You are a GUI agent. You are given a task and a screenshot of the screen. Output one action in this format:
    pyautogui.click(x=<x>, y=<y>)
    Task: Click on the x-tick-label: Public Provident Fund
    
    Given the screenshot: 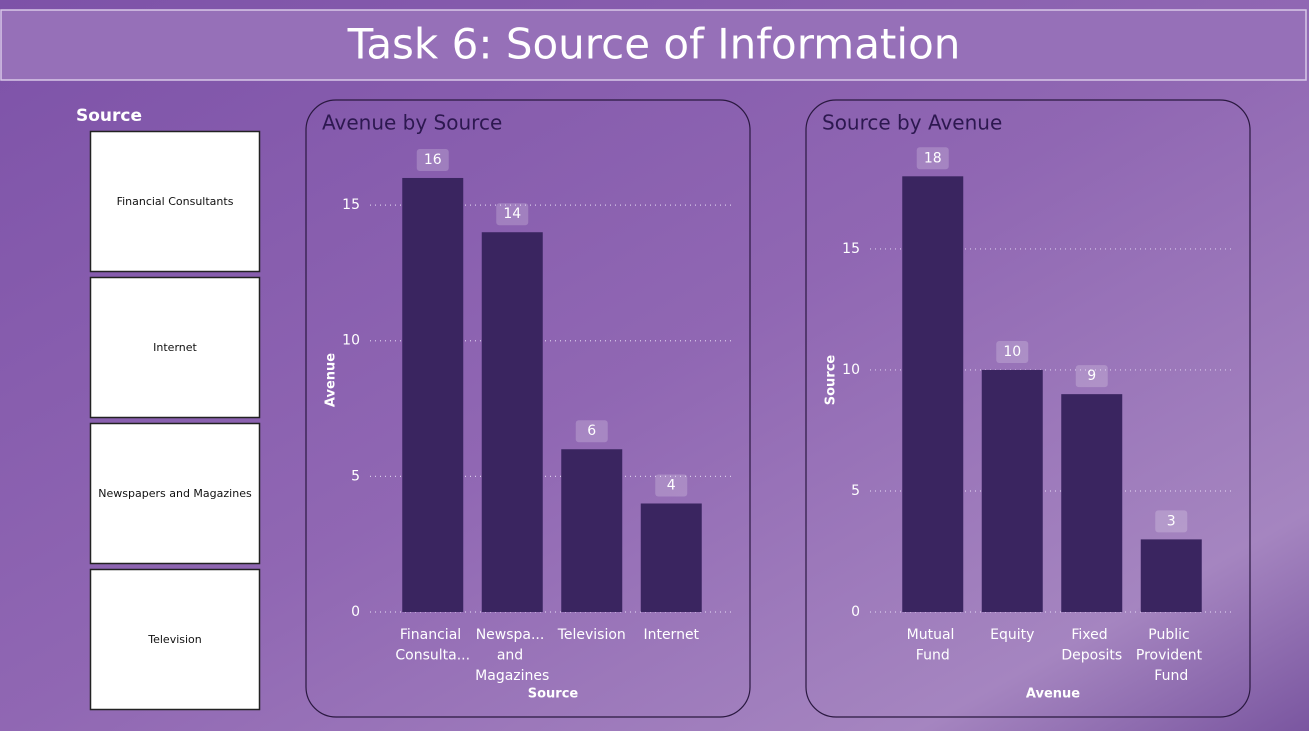 What is the action you would take?
    pyautogui.click(x=1171, y=655)
    